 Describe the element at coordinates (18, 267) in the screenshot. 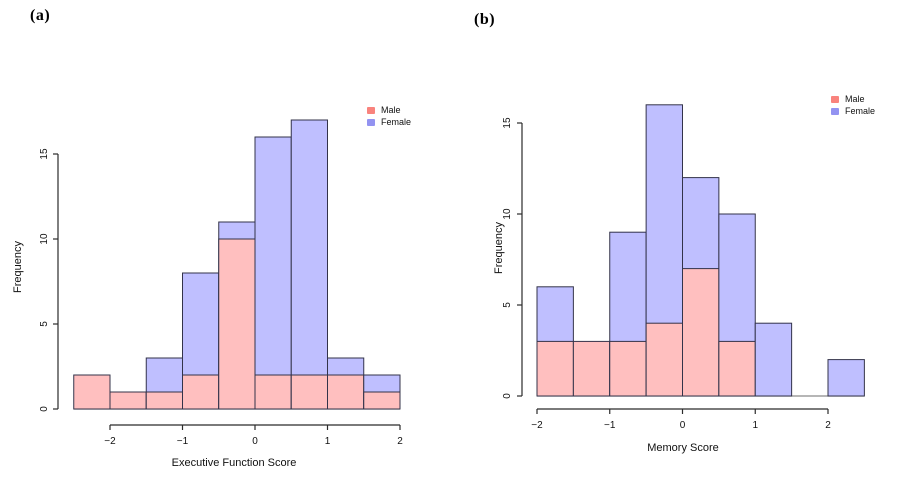

I see `panel-a-y-axis-label: Frequency` at that location.